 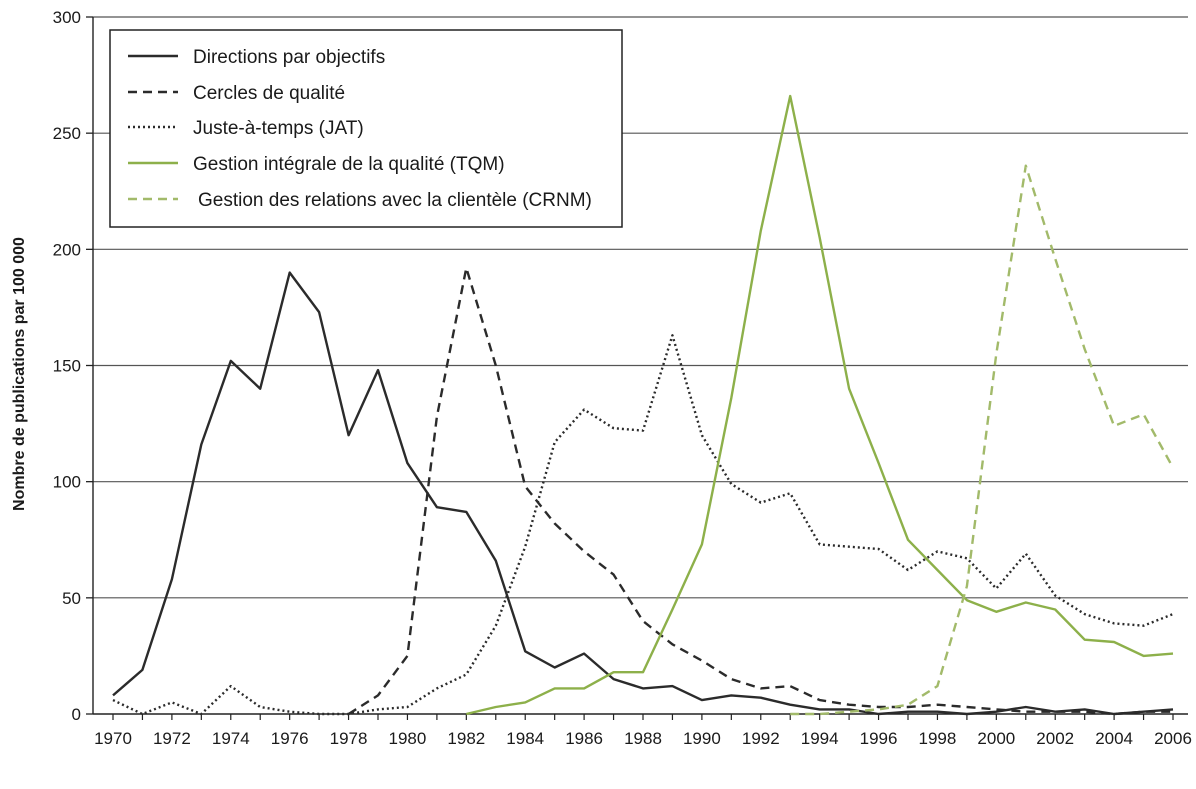 What do you see at coordinates (879, 738) in the screenshot?
I see `x-tick-label: 1996` at bounding box center [879, 738].